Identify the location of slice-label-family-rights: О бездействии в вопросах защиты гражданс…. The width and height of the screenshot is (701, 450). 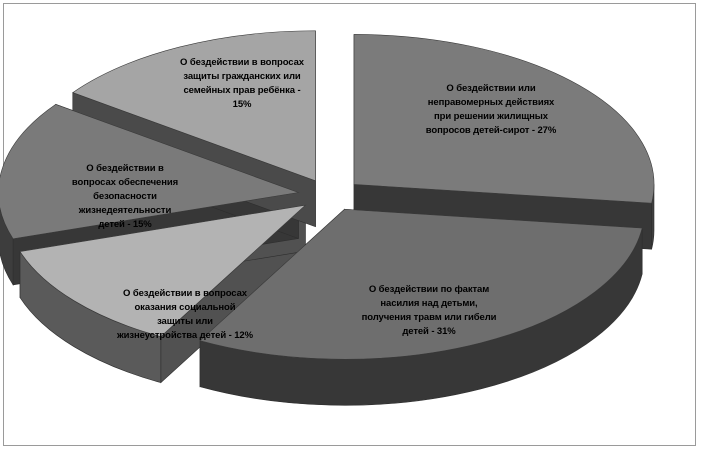
(242, 83).